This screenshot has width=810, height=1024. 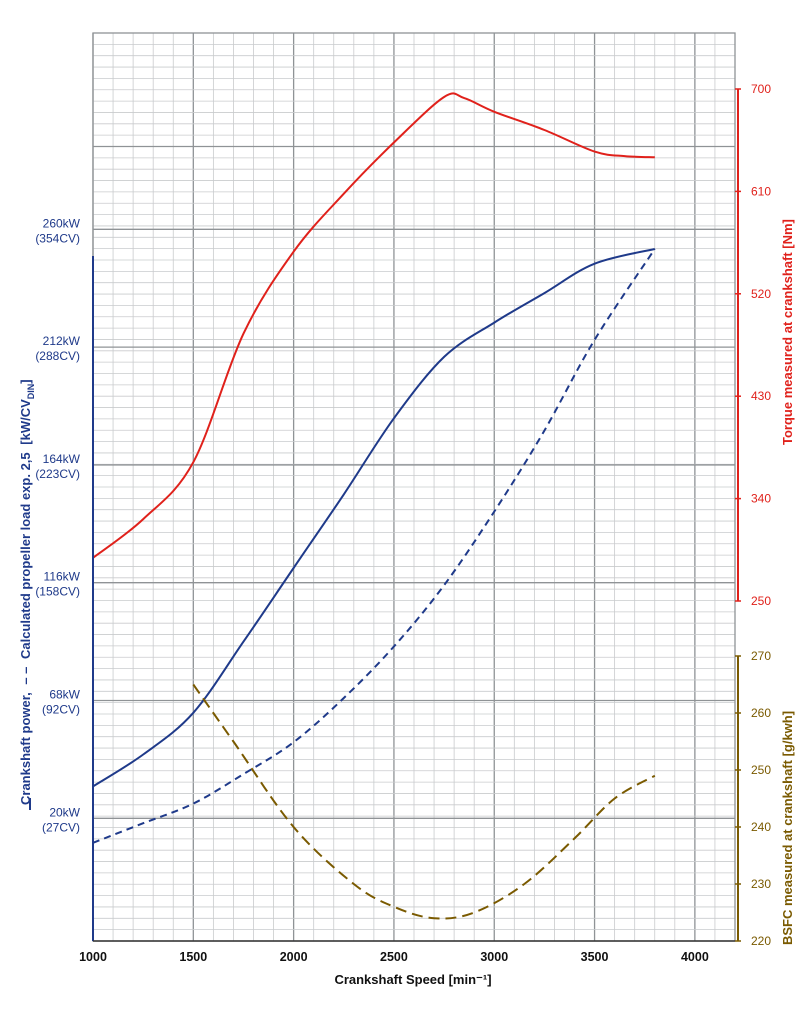 I want to click on x-tick-label: 2000, so click(x=294, y=957).